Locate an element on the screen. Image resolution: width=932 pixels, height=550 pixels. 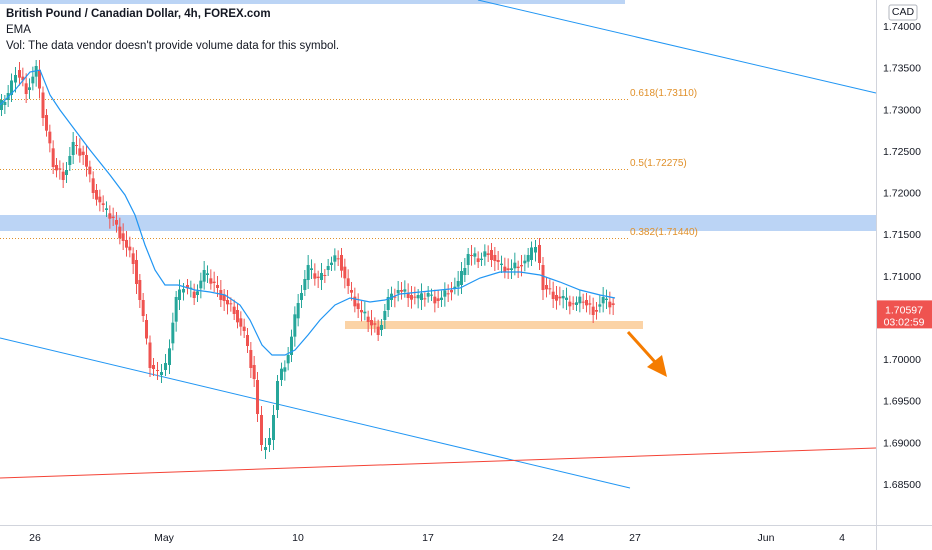
time-tick-label: 10 is located at coordinates (298, 538).